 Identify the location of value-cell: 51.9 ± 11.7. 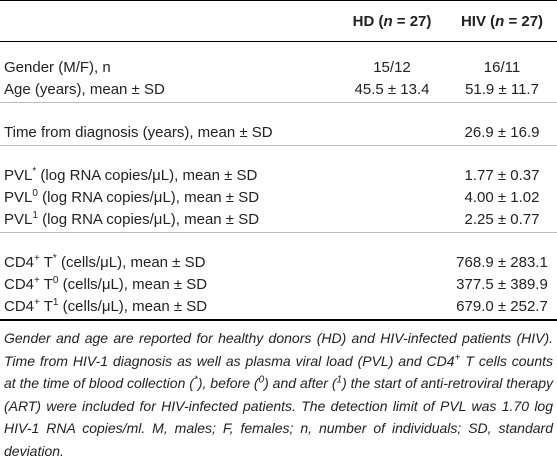
(502, 89).